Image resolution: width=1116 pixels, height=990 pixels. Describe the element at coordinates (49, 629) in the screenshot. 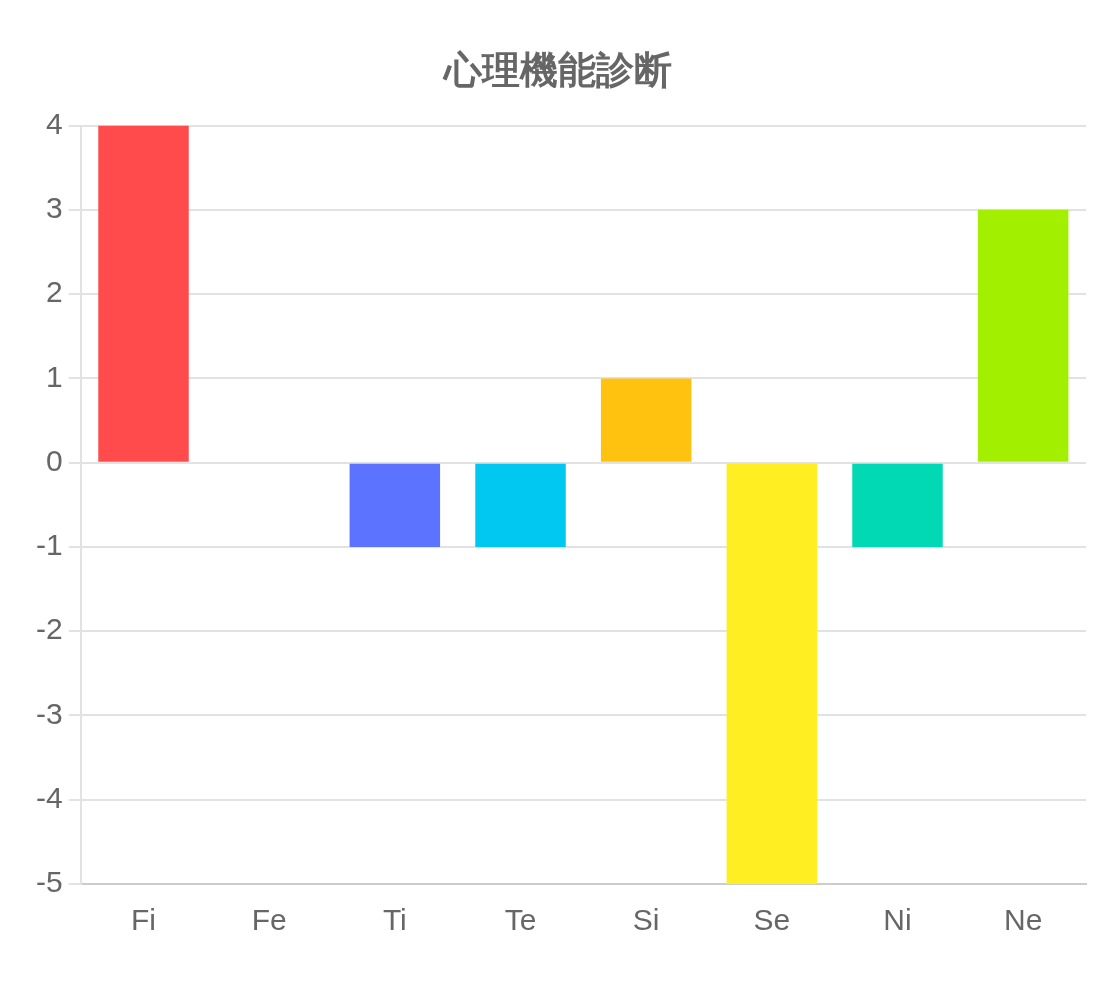

I see `y-tick-label: -2` at that location.